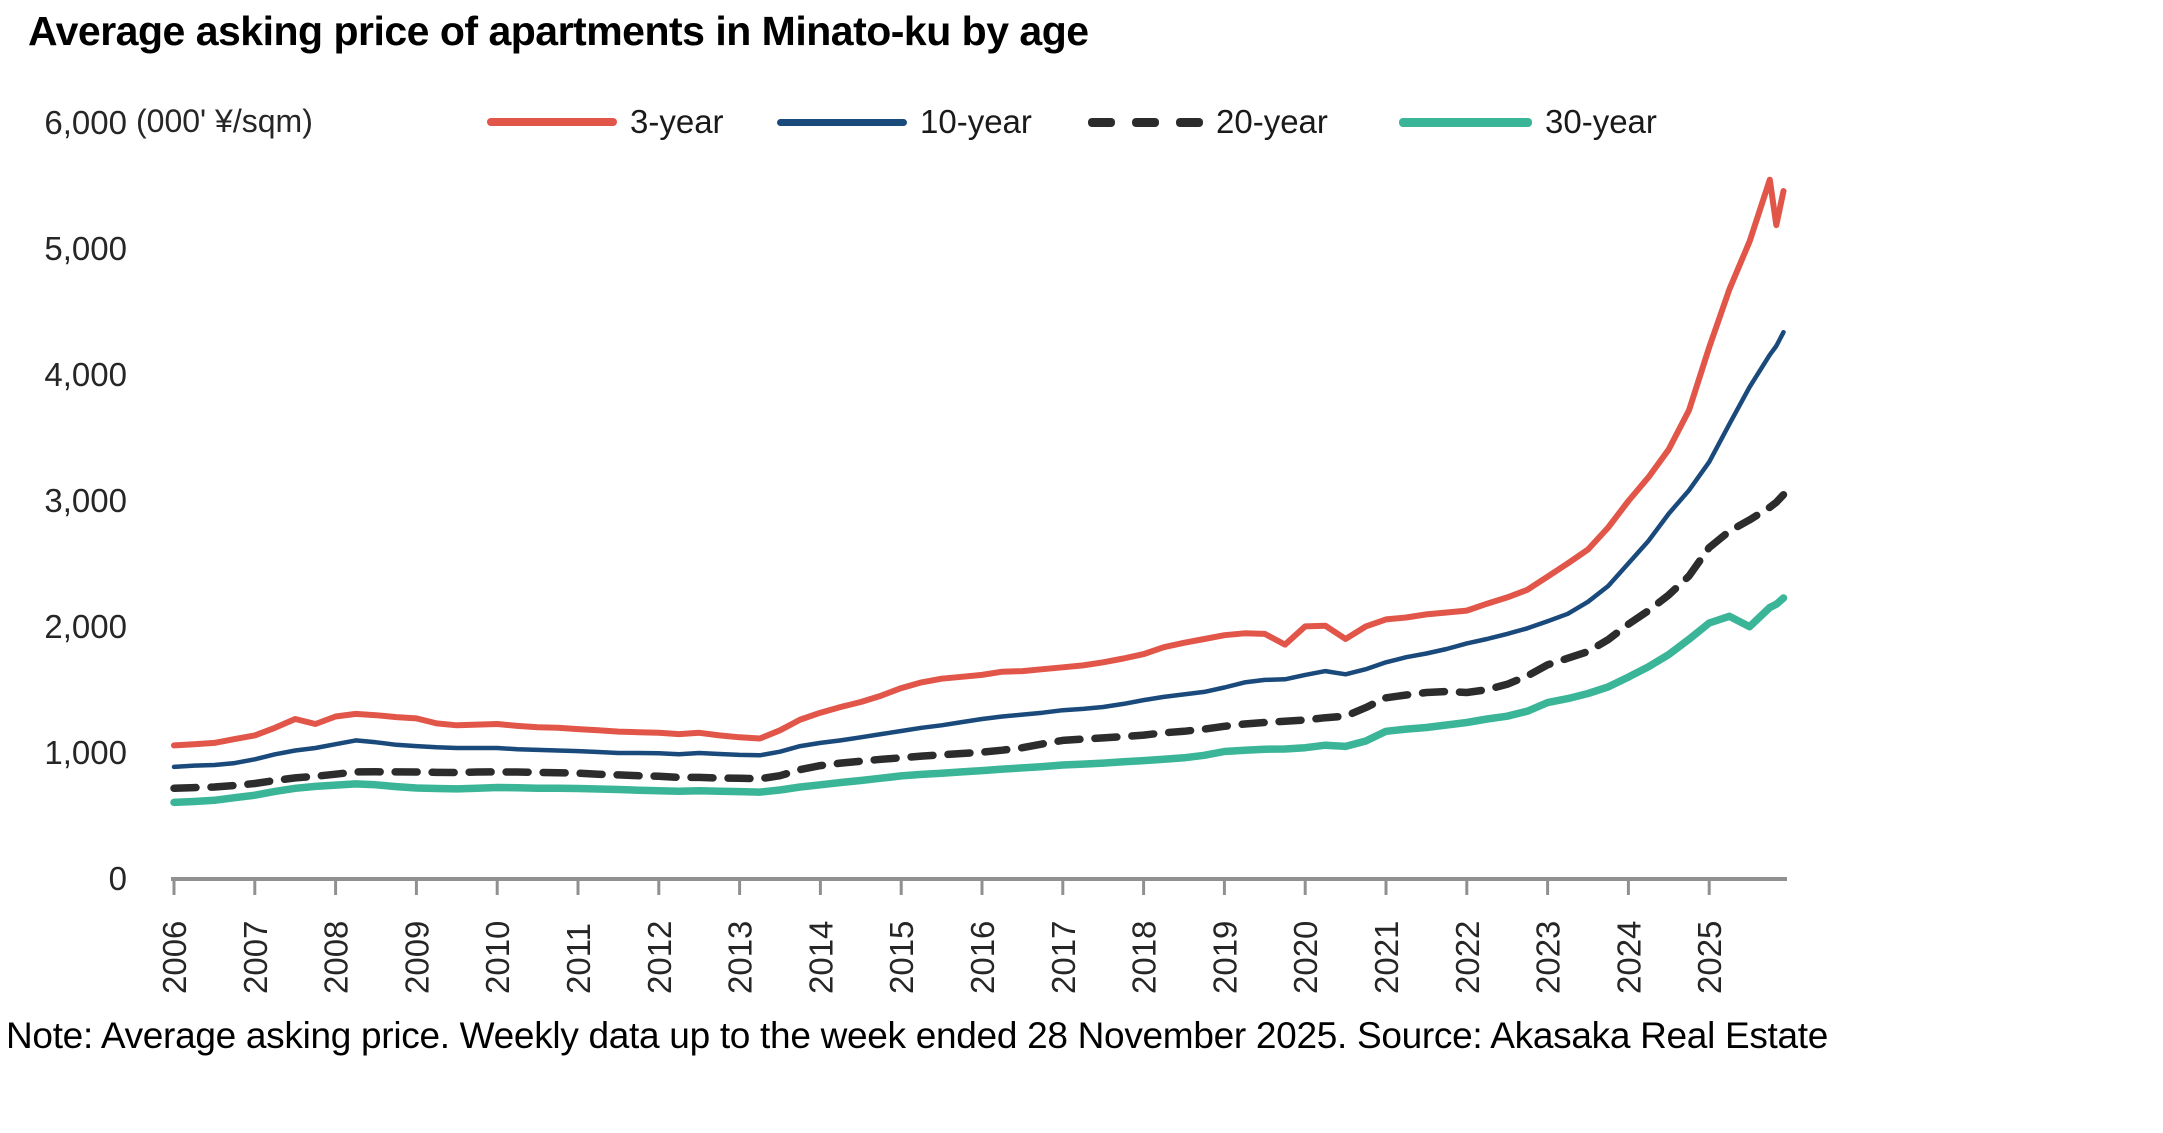 The width and height of the screenshot is (2163, 1133). I want to click on svg-text: 2016, so click(982, 957).